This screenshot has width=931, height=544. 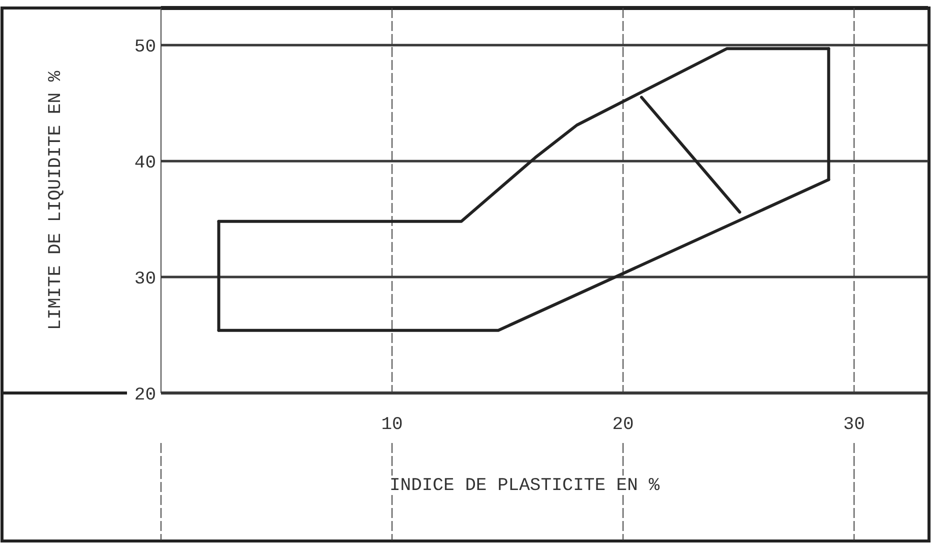 What do you see at coordinates (623, 425) in the screenshot?
I see `x-tick-label: 20` at bounding box center [623, 425].